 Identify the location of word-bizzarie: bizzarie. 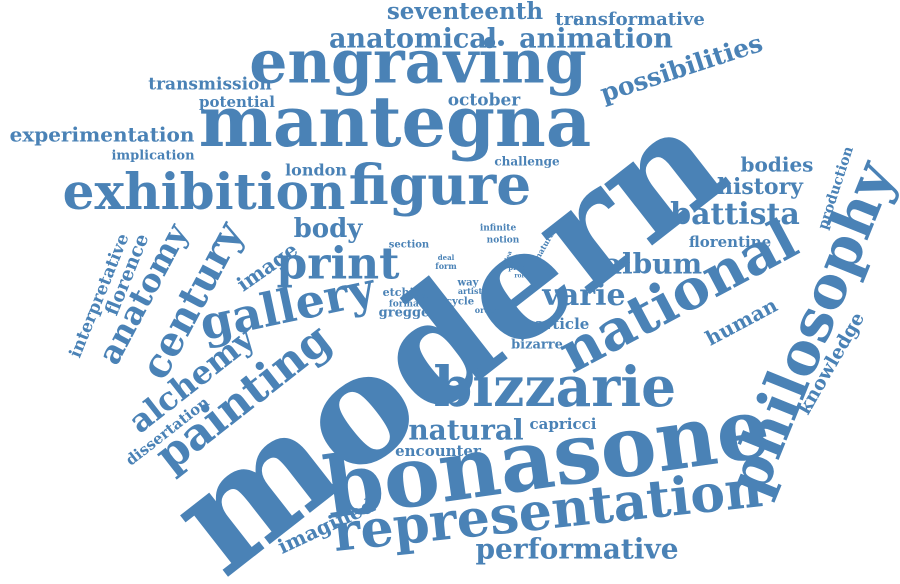
(555, 386).